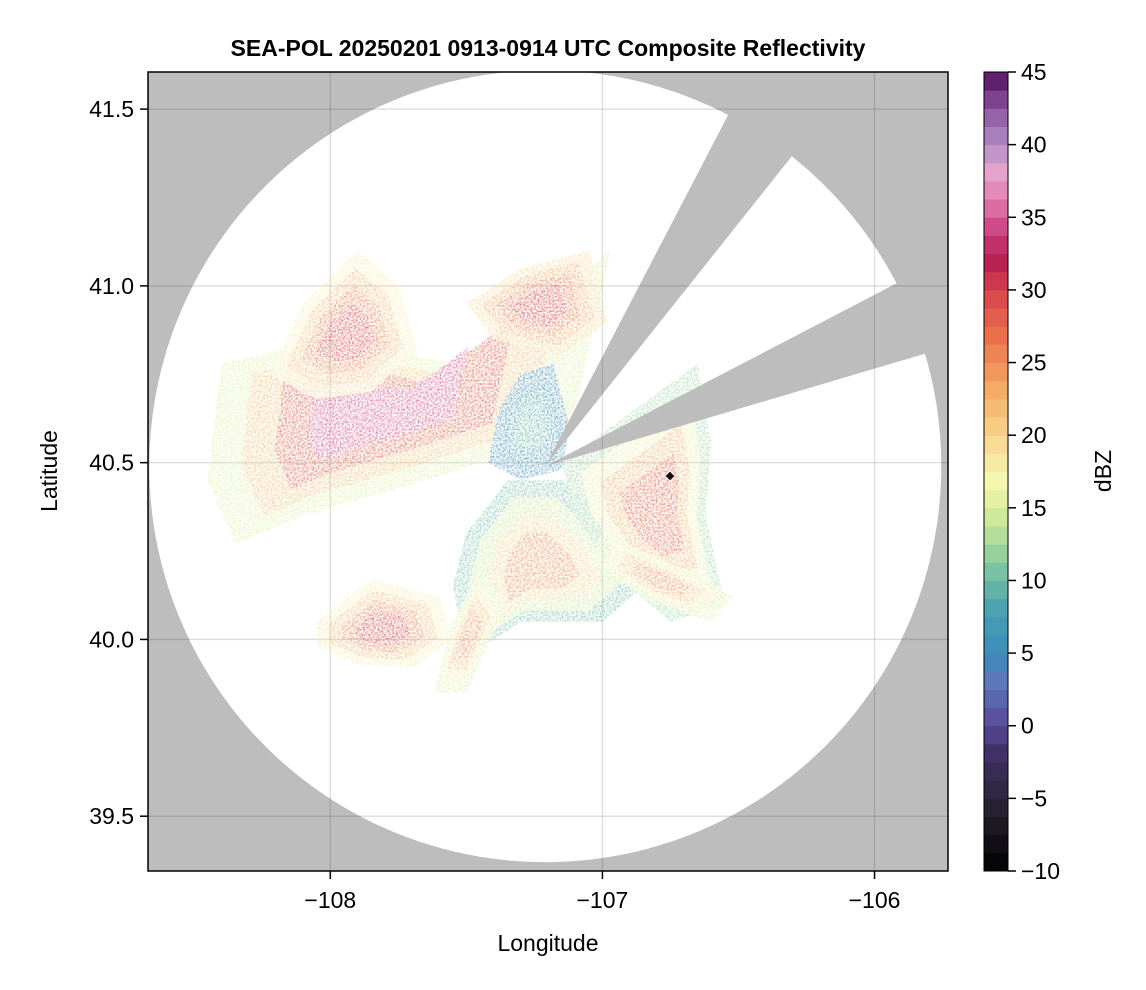  I want to click on colorbar-tick-label: 45, so click(1034, 72).